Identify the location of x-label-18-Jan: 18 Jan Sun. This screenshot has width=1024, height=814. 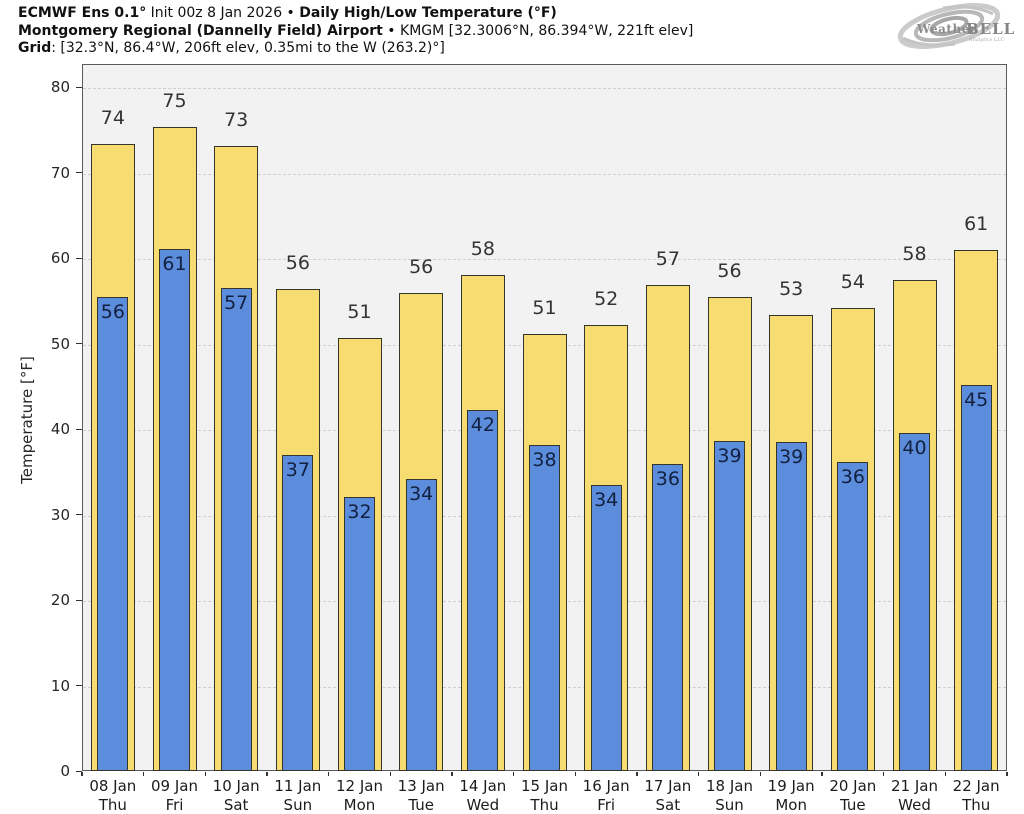
(730, 795).